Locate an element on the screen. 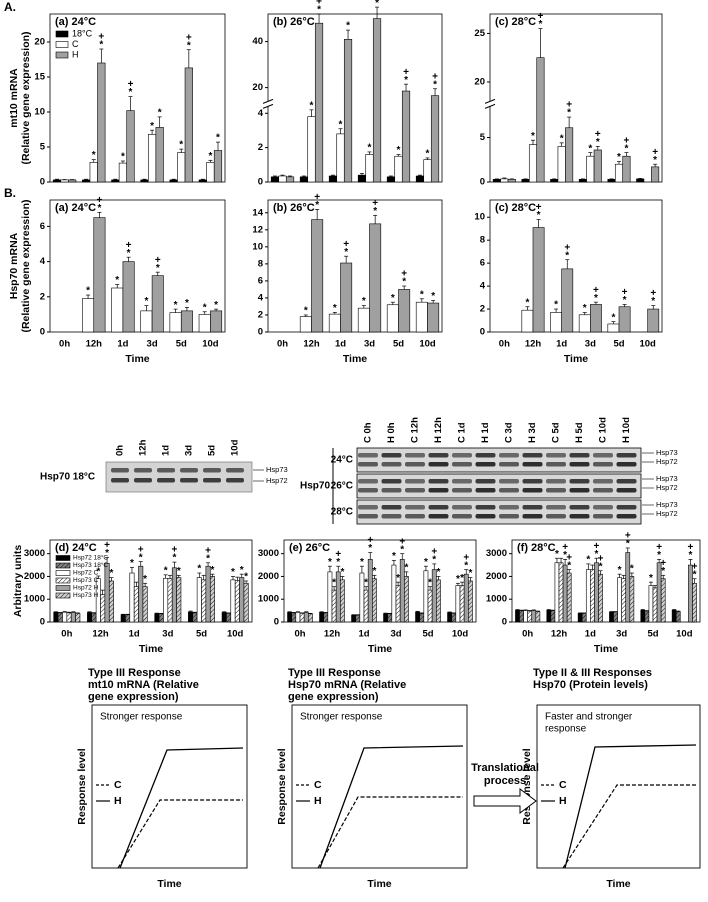 The width and height of the screenshot is (708, 902). panel-title: (e) 26°C is located at coordinates (309, 548).